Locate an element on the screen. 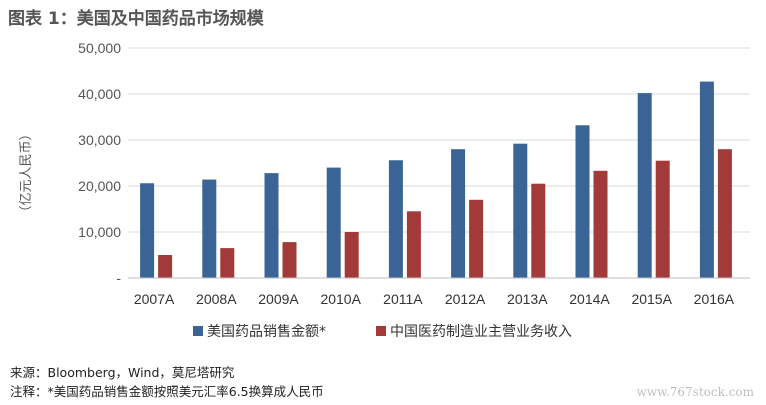 This screenshot has width=766, height=405. source-note: 来源：Bloomberg，Wind，莫尼塔研究 is located at coordinates (122, 372).